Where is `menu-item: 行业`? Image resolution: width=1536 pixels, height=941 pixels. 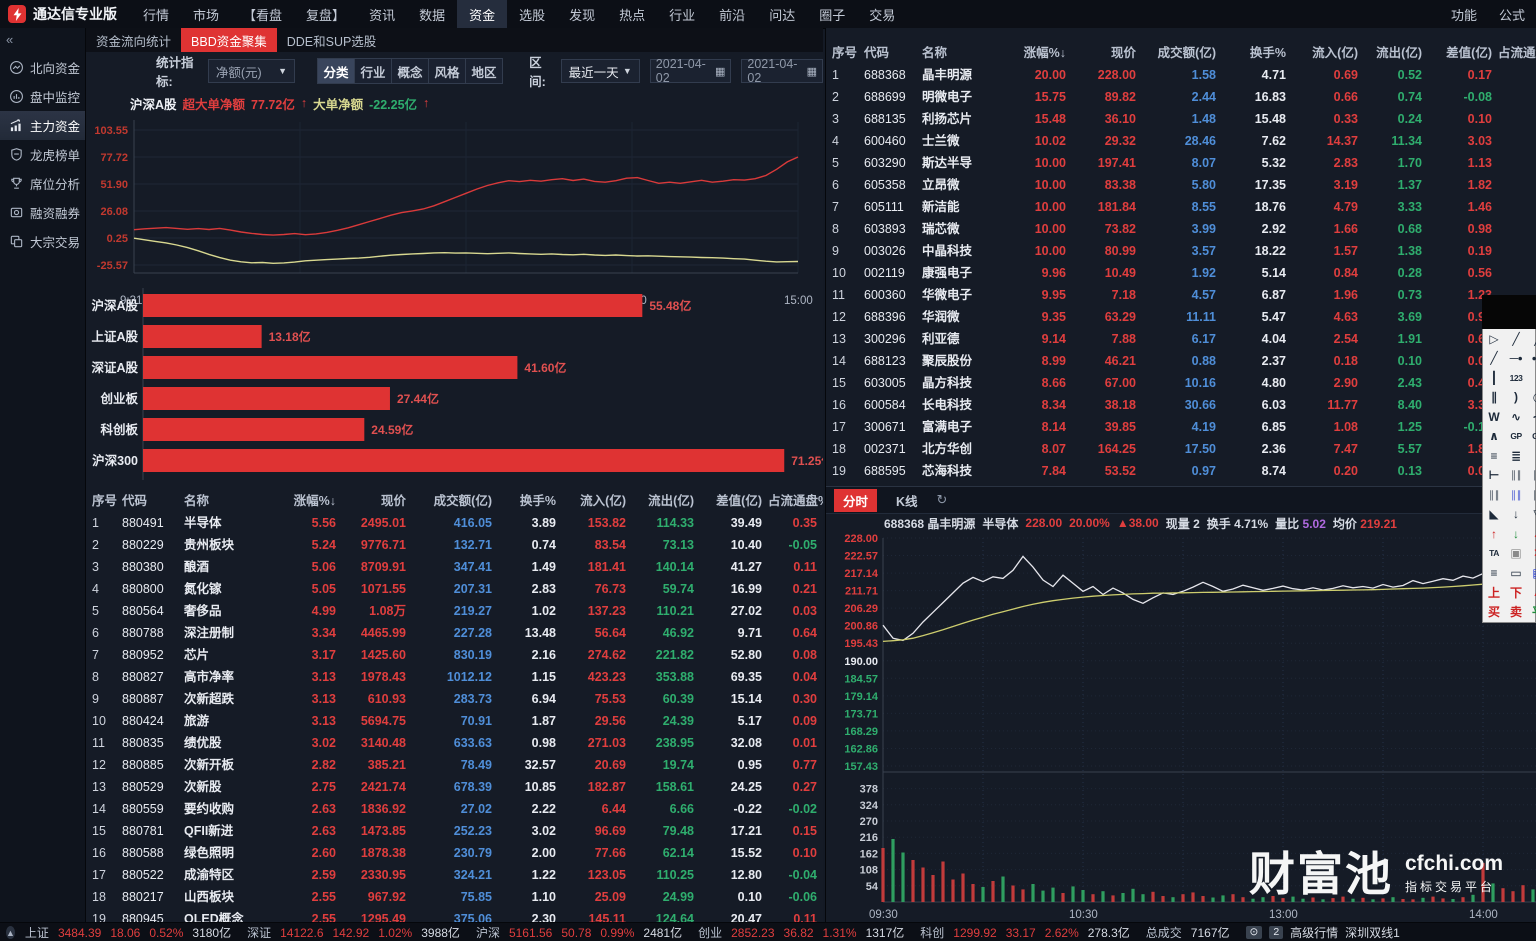
menu-item: 行业 is located at coordinates (682, 15).